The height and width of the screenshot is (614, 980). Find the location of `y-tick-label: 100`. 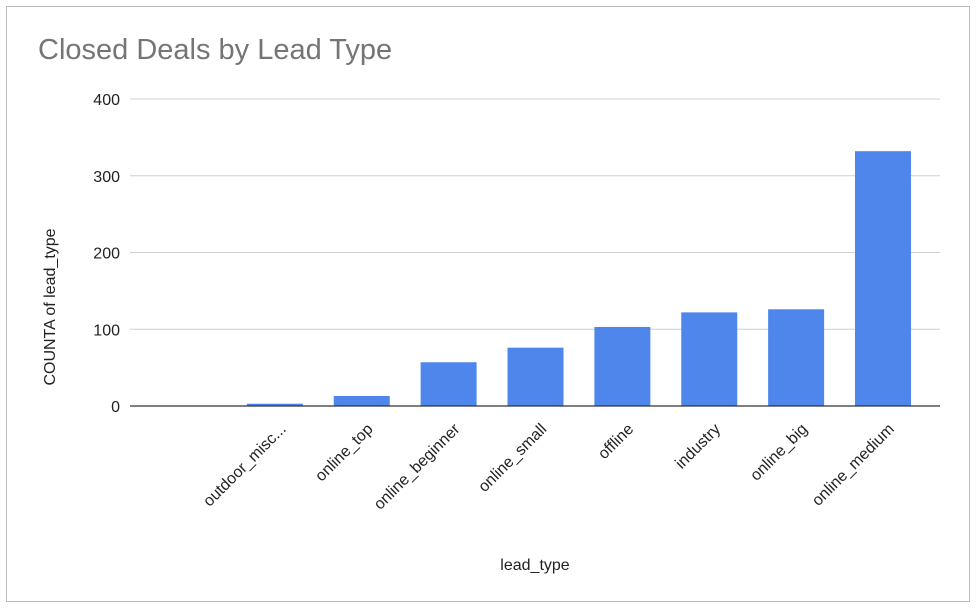

y-tick-label: 100 is located at coordinates (106, 330).